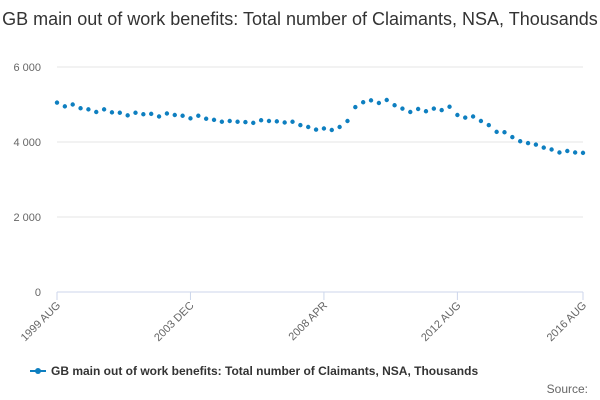 This screenshot has height=400, width=600. What do you see at coordinates (38, 371) in the screenshot?
I see `legend-marker-icon` at bounding box center [38, 371].